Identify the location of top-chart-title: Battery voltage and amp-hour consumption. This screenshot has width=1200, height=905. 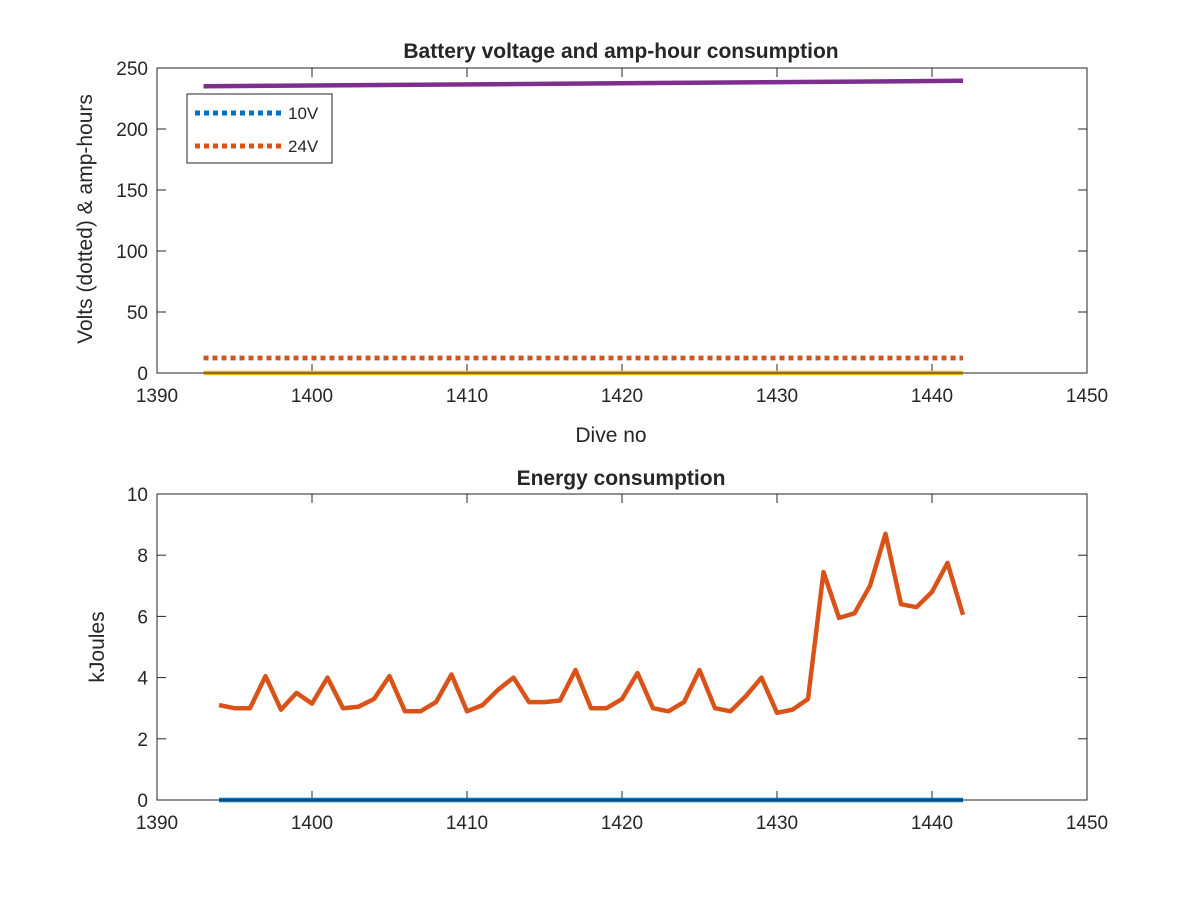
(620, 51).